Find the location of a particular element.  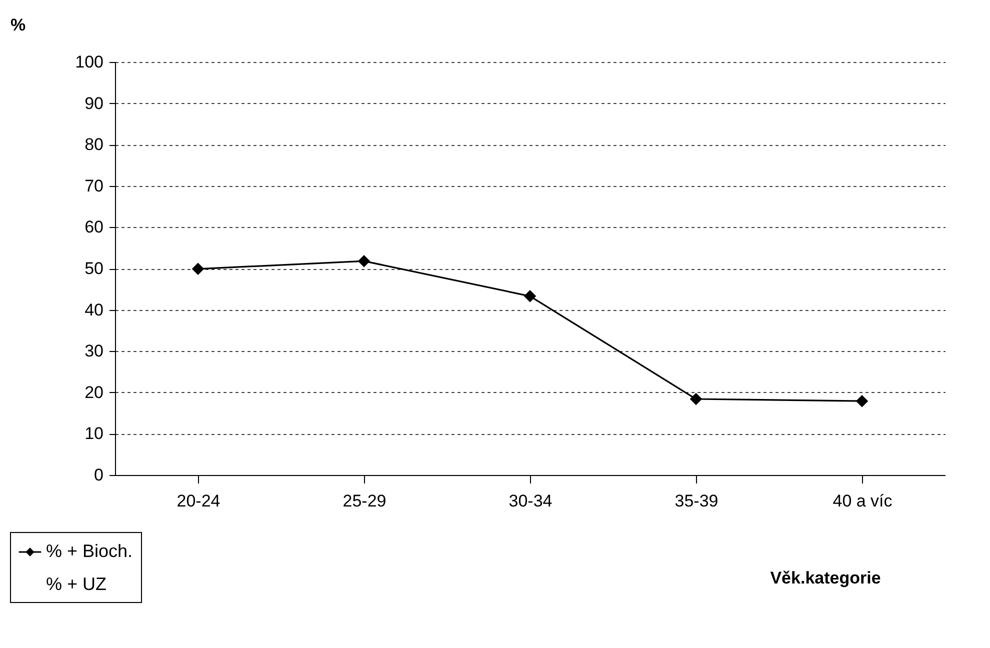

y-tick-label: 90 is located at coordinates (94, 103).